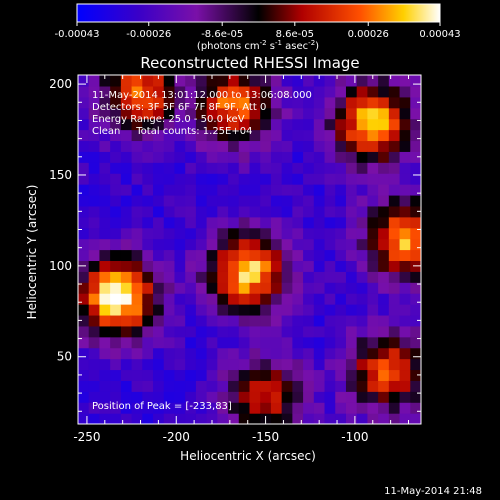 The image size is (500, 500). What do you see at coordinates (60, 175) in the screenshot?
I see `y-tick-label: 150` at bounding box center [60, 175].